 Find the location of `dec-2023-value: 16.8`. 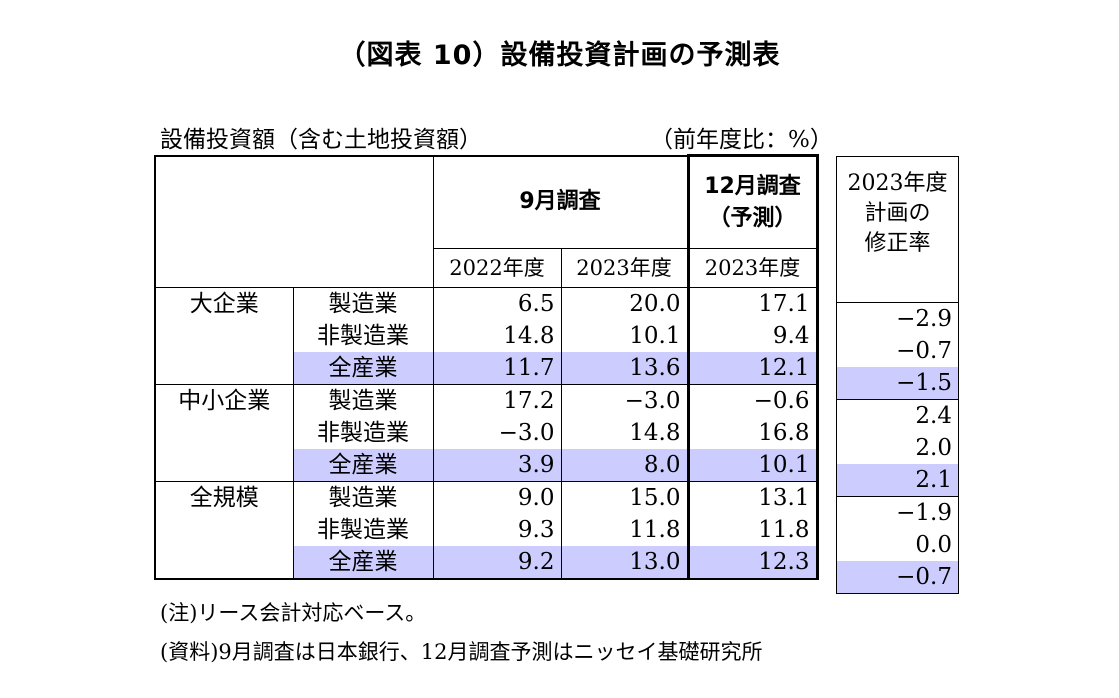

dec-2023-value: 16.8 is located at coordinates (752, 433).